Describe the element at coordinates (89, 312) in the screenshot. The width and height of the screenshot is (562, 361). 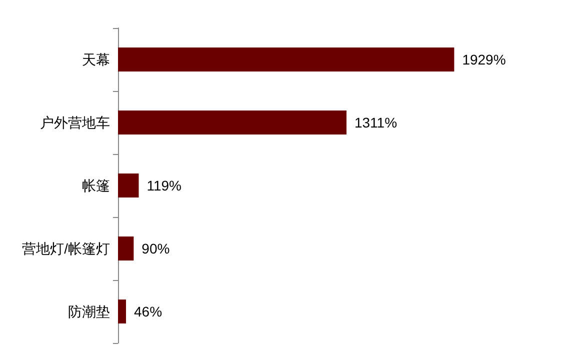
I see `y-tick-label: 防潮垫` at that location.